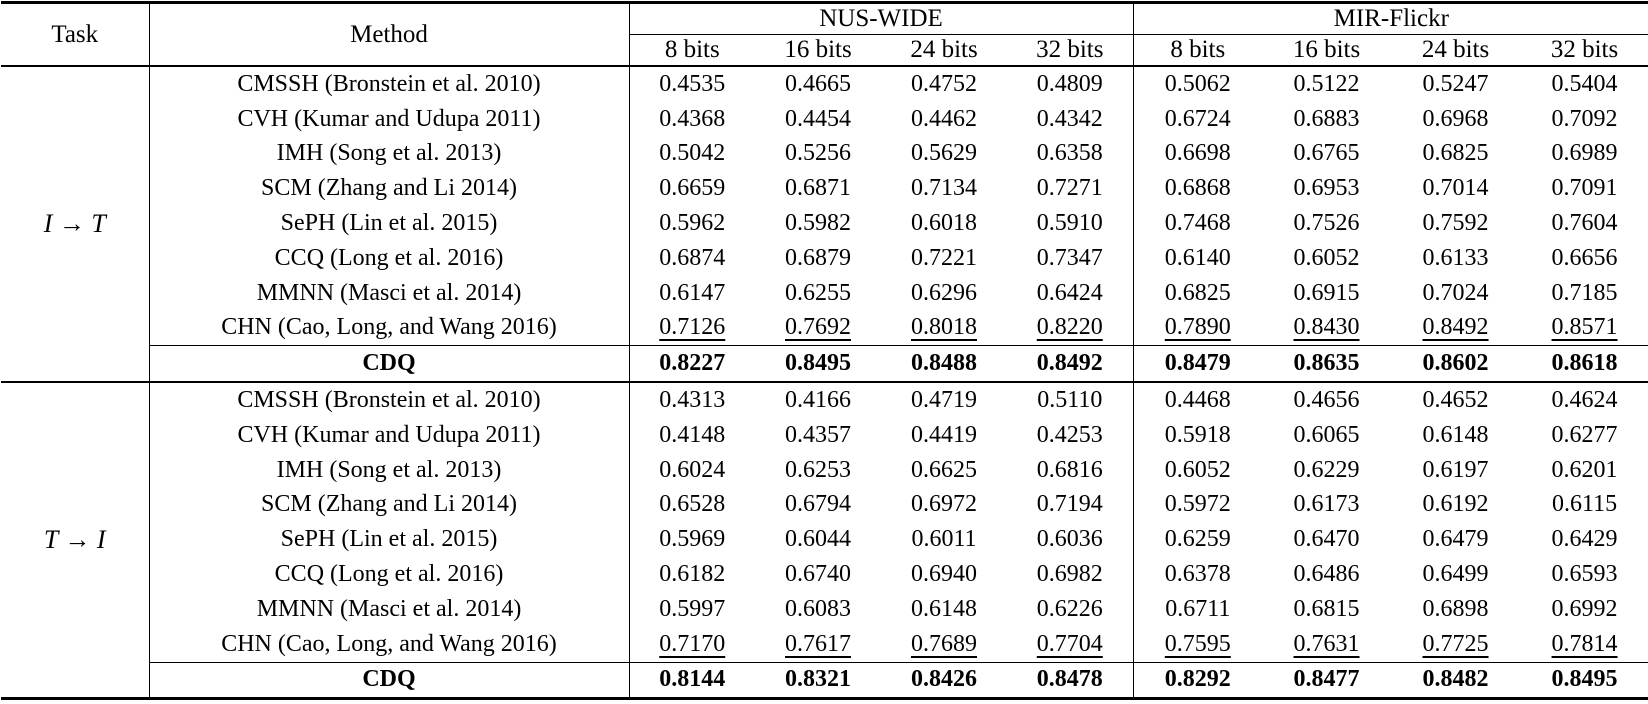 This screenshot has width=1648, height=704. What do you see at coordinates (1197, 574) in the screenshot?
I see `value-cell: 0.6378` at bounding box center [1197, 574].